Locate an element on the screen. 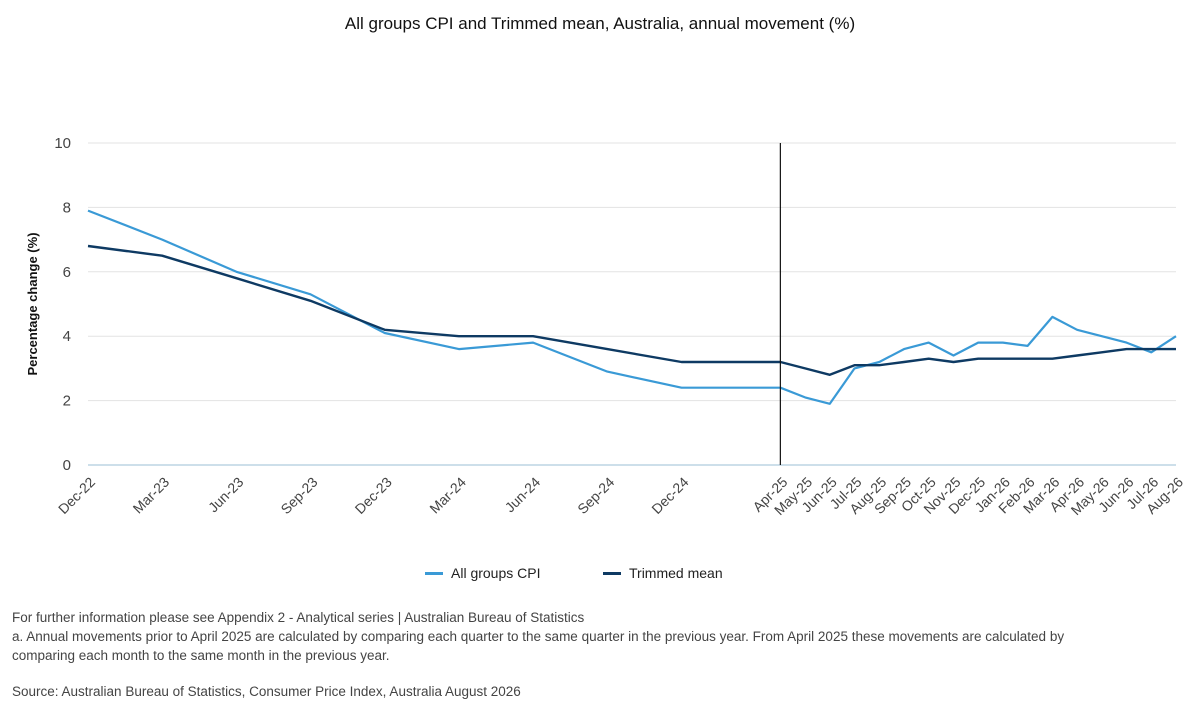  y-tick-label: 0 is located at coordinates (67, 465).